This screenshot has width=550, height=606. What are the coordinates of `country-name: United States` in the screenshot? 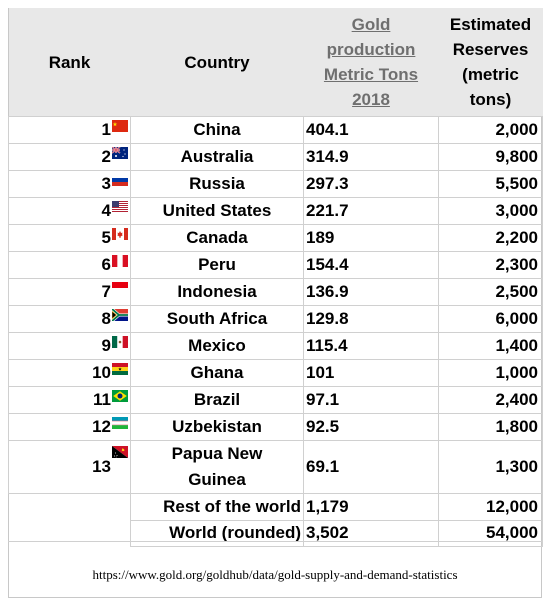 It's located at (217, 210).